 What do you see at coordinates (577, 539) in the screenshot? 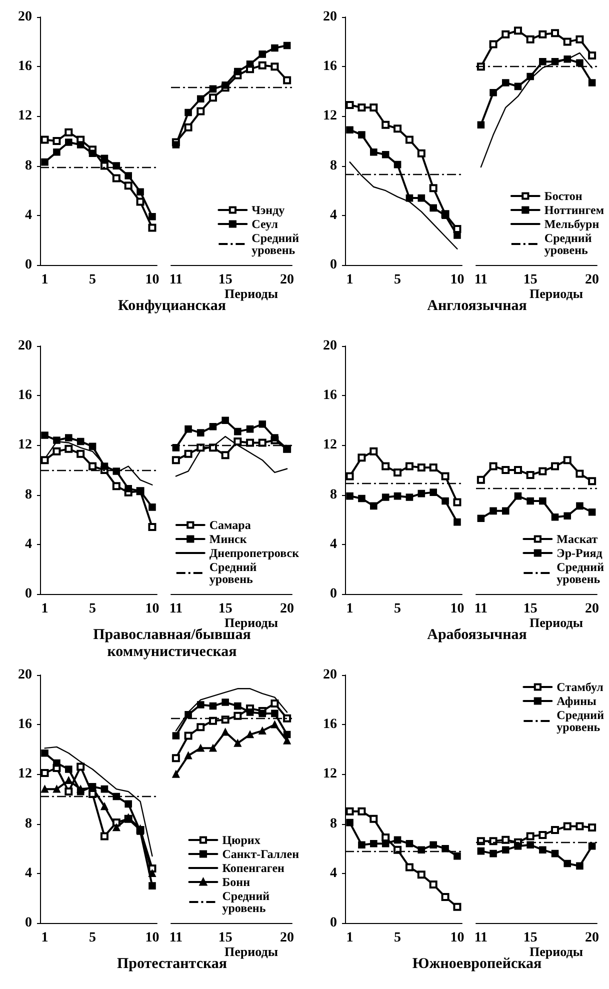
I see `legend-label: Маскат` at bounding box center [577, 539].